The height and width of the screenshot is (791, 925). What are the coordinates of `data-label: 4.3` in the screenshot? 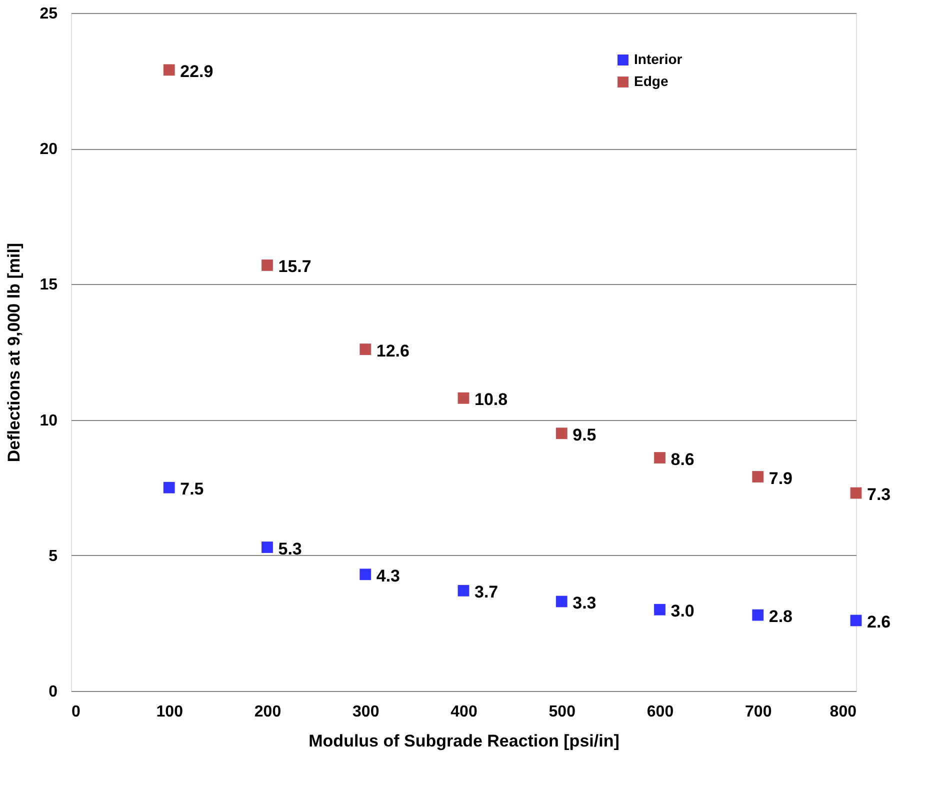 It's located at (388, 576).